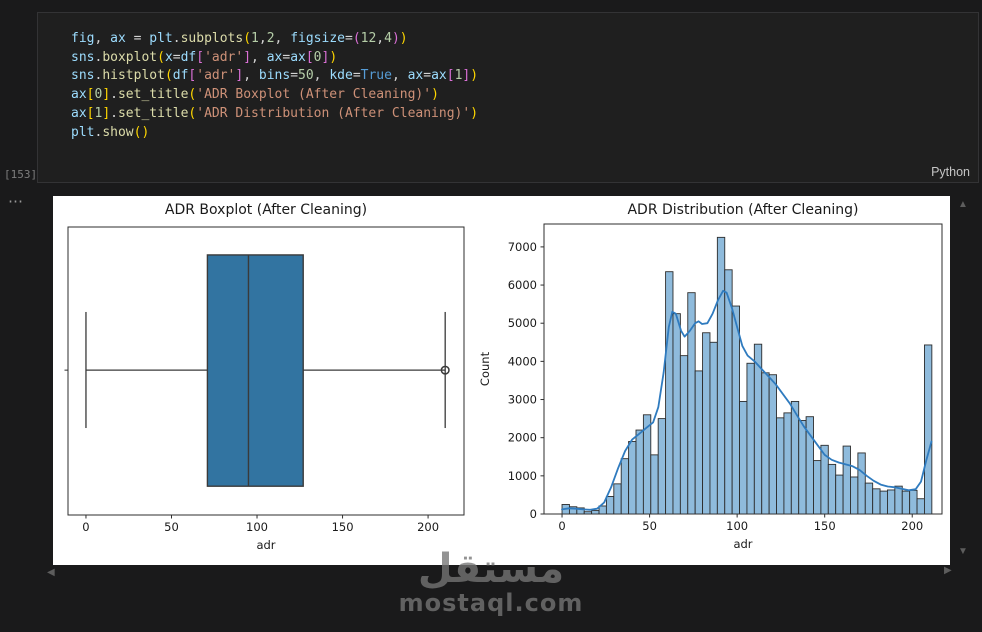  What do you see at coordinates (948, 570) in the screenshot?
I see `scroll-right-icon: ▶` at bounding box center [948, 570].